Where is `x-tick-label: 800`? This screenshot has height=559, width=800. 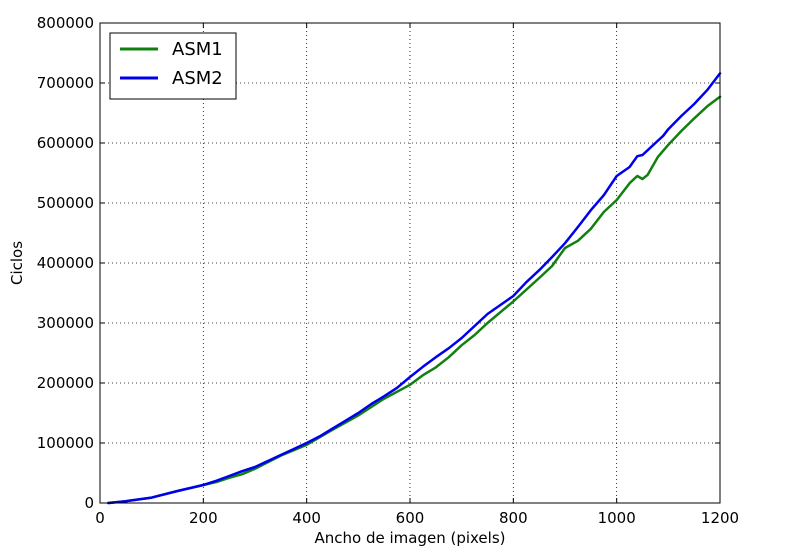
x-tick-label: 800 is located at coordinates (513, 518).